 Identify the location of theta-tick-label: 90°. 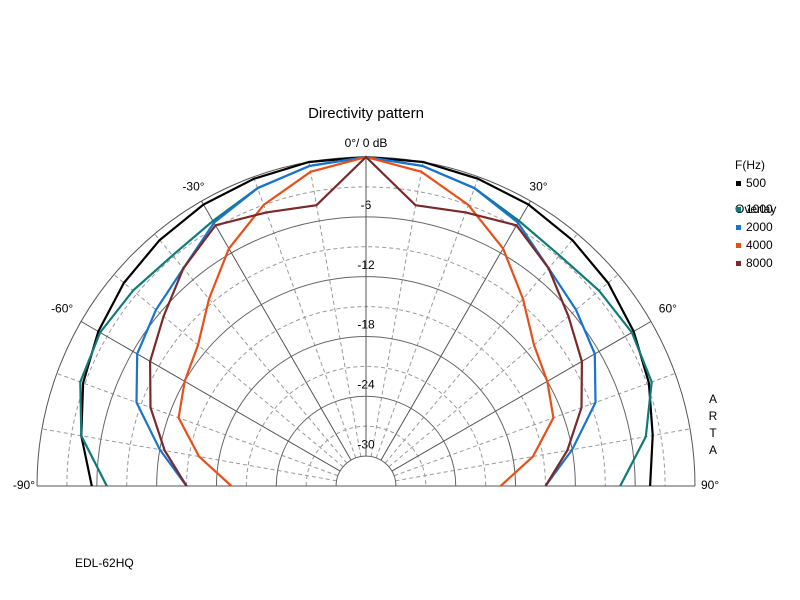
(710, 485).